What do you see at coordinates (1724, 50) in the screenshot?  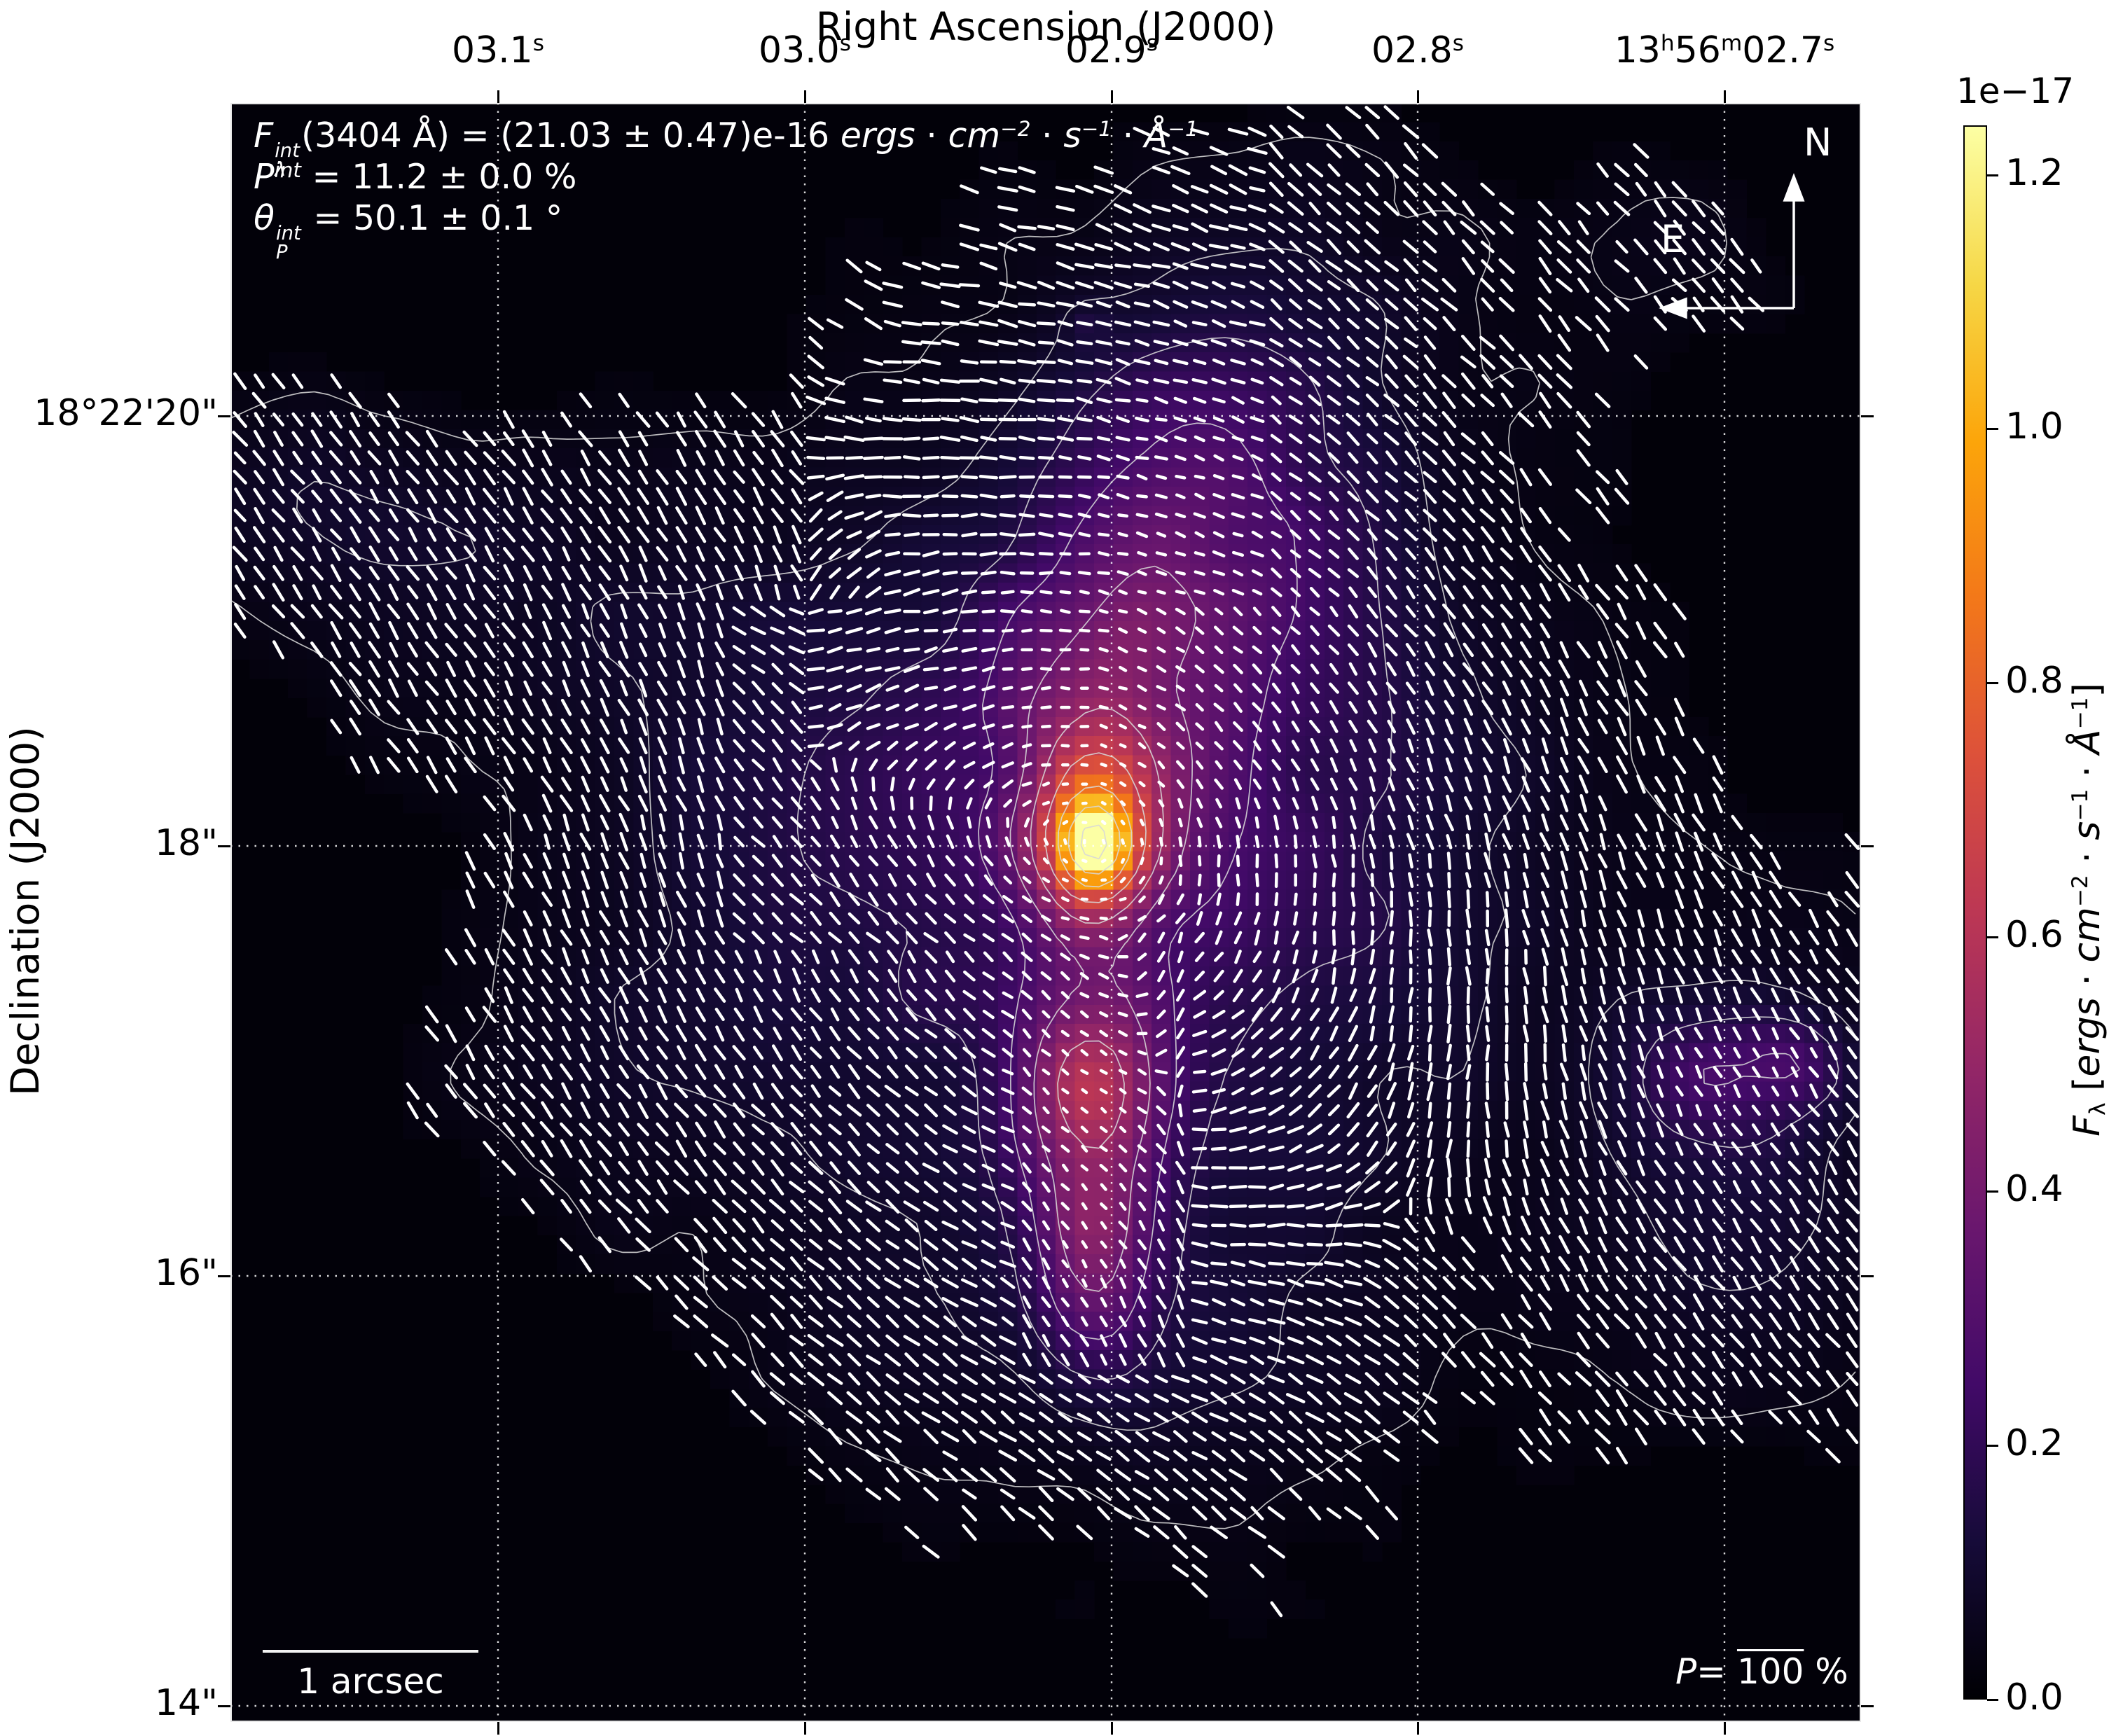 I see `ra-tick-label: 13h56m02.7s` at bounding box center [1724, 50].